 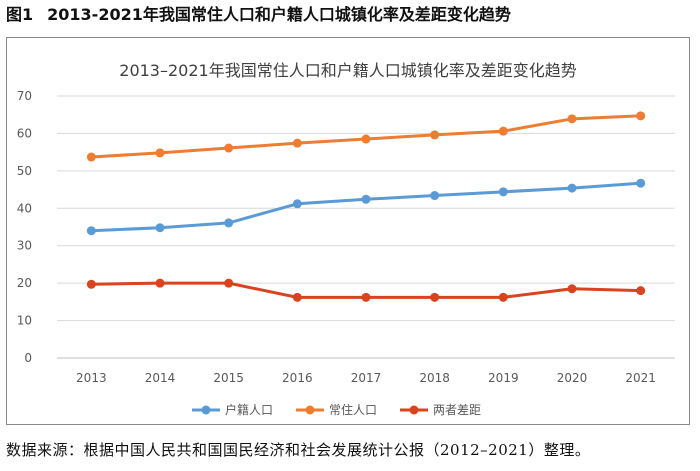 I want to click on x-tick-label: 2017, so click(x=366, y=378).